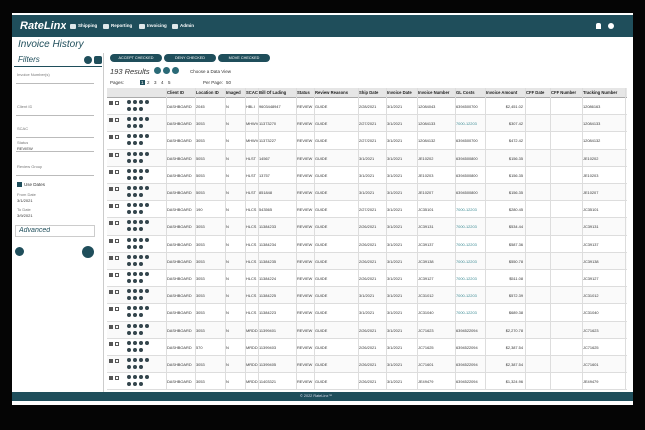 The width and height of the screenshot is (645, 430). Describe the element at coordinates (598, 26) in the screenshot. I see `bell-icon` at that location.